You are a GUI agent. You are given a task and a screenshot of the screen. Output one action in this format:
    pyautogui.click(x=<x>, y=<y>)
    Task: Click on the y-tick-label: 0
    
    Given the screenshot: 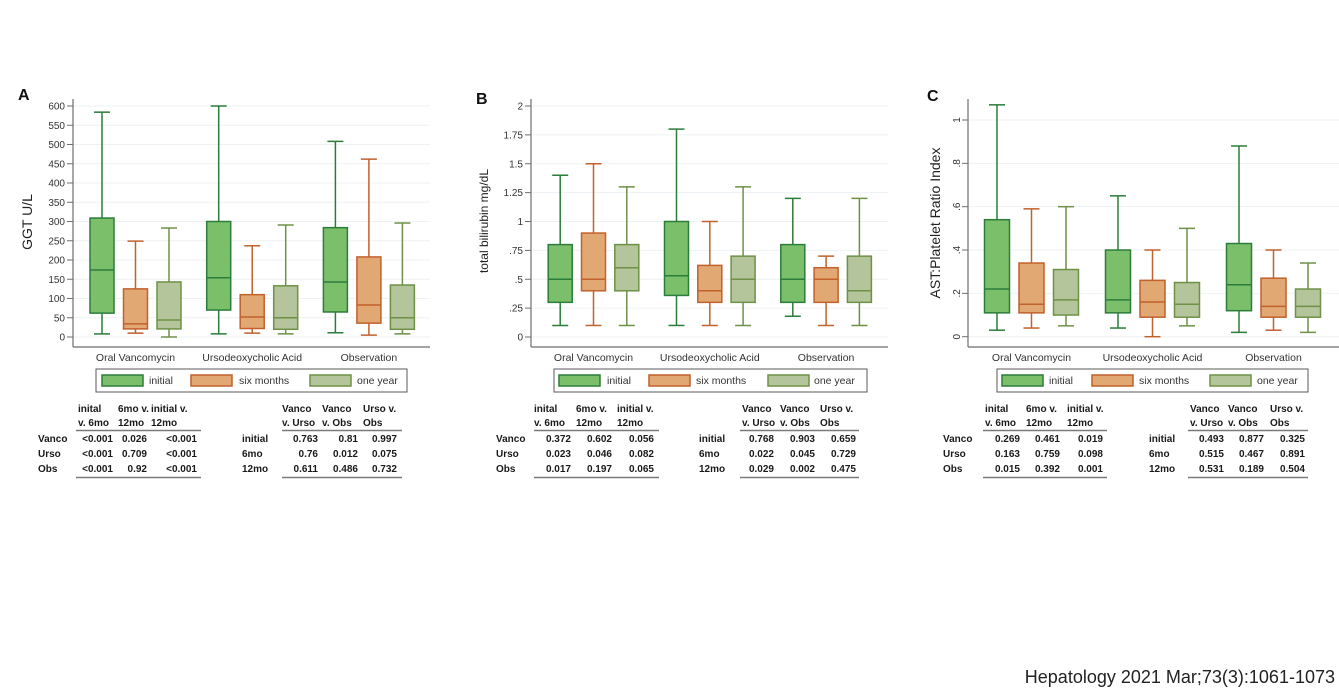 What is the action you would take?
    pyautogui.click(x=520, y=338)
    